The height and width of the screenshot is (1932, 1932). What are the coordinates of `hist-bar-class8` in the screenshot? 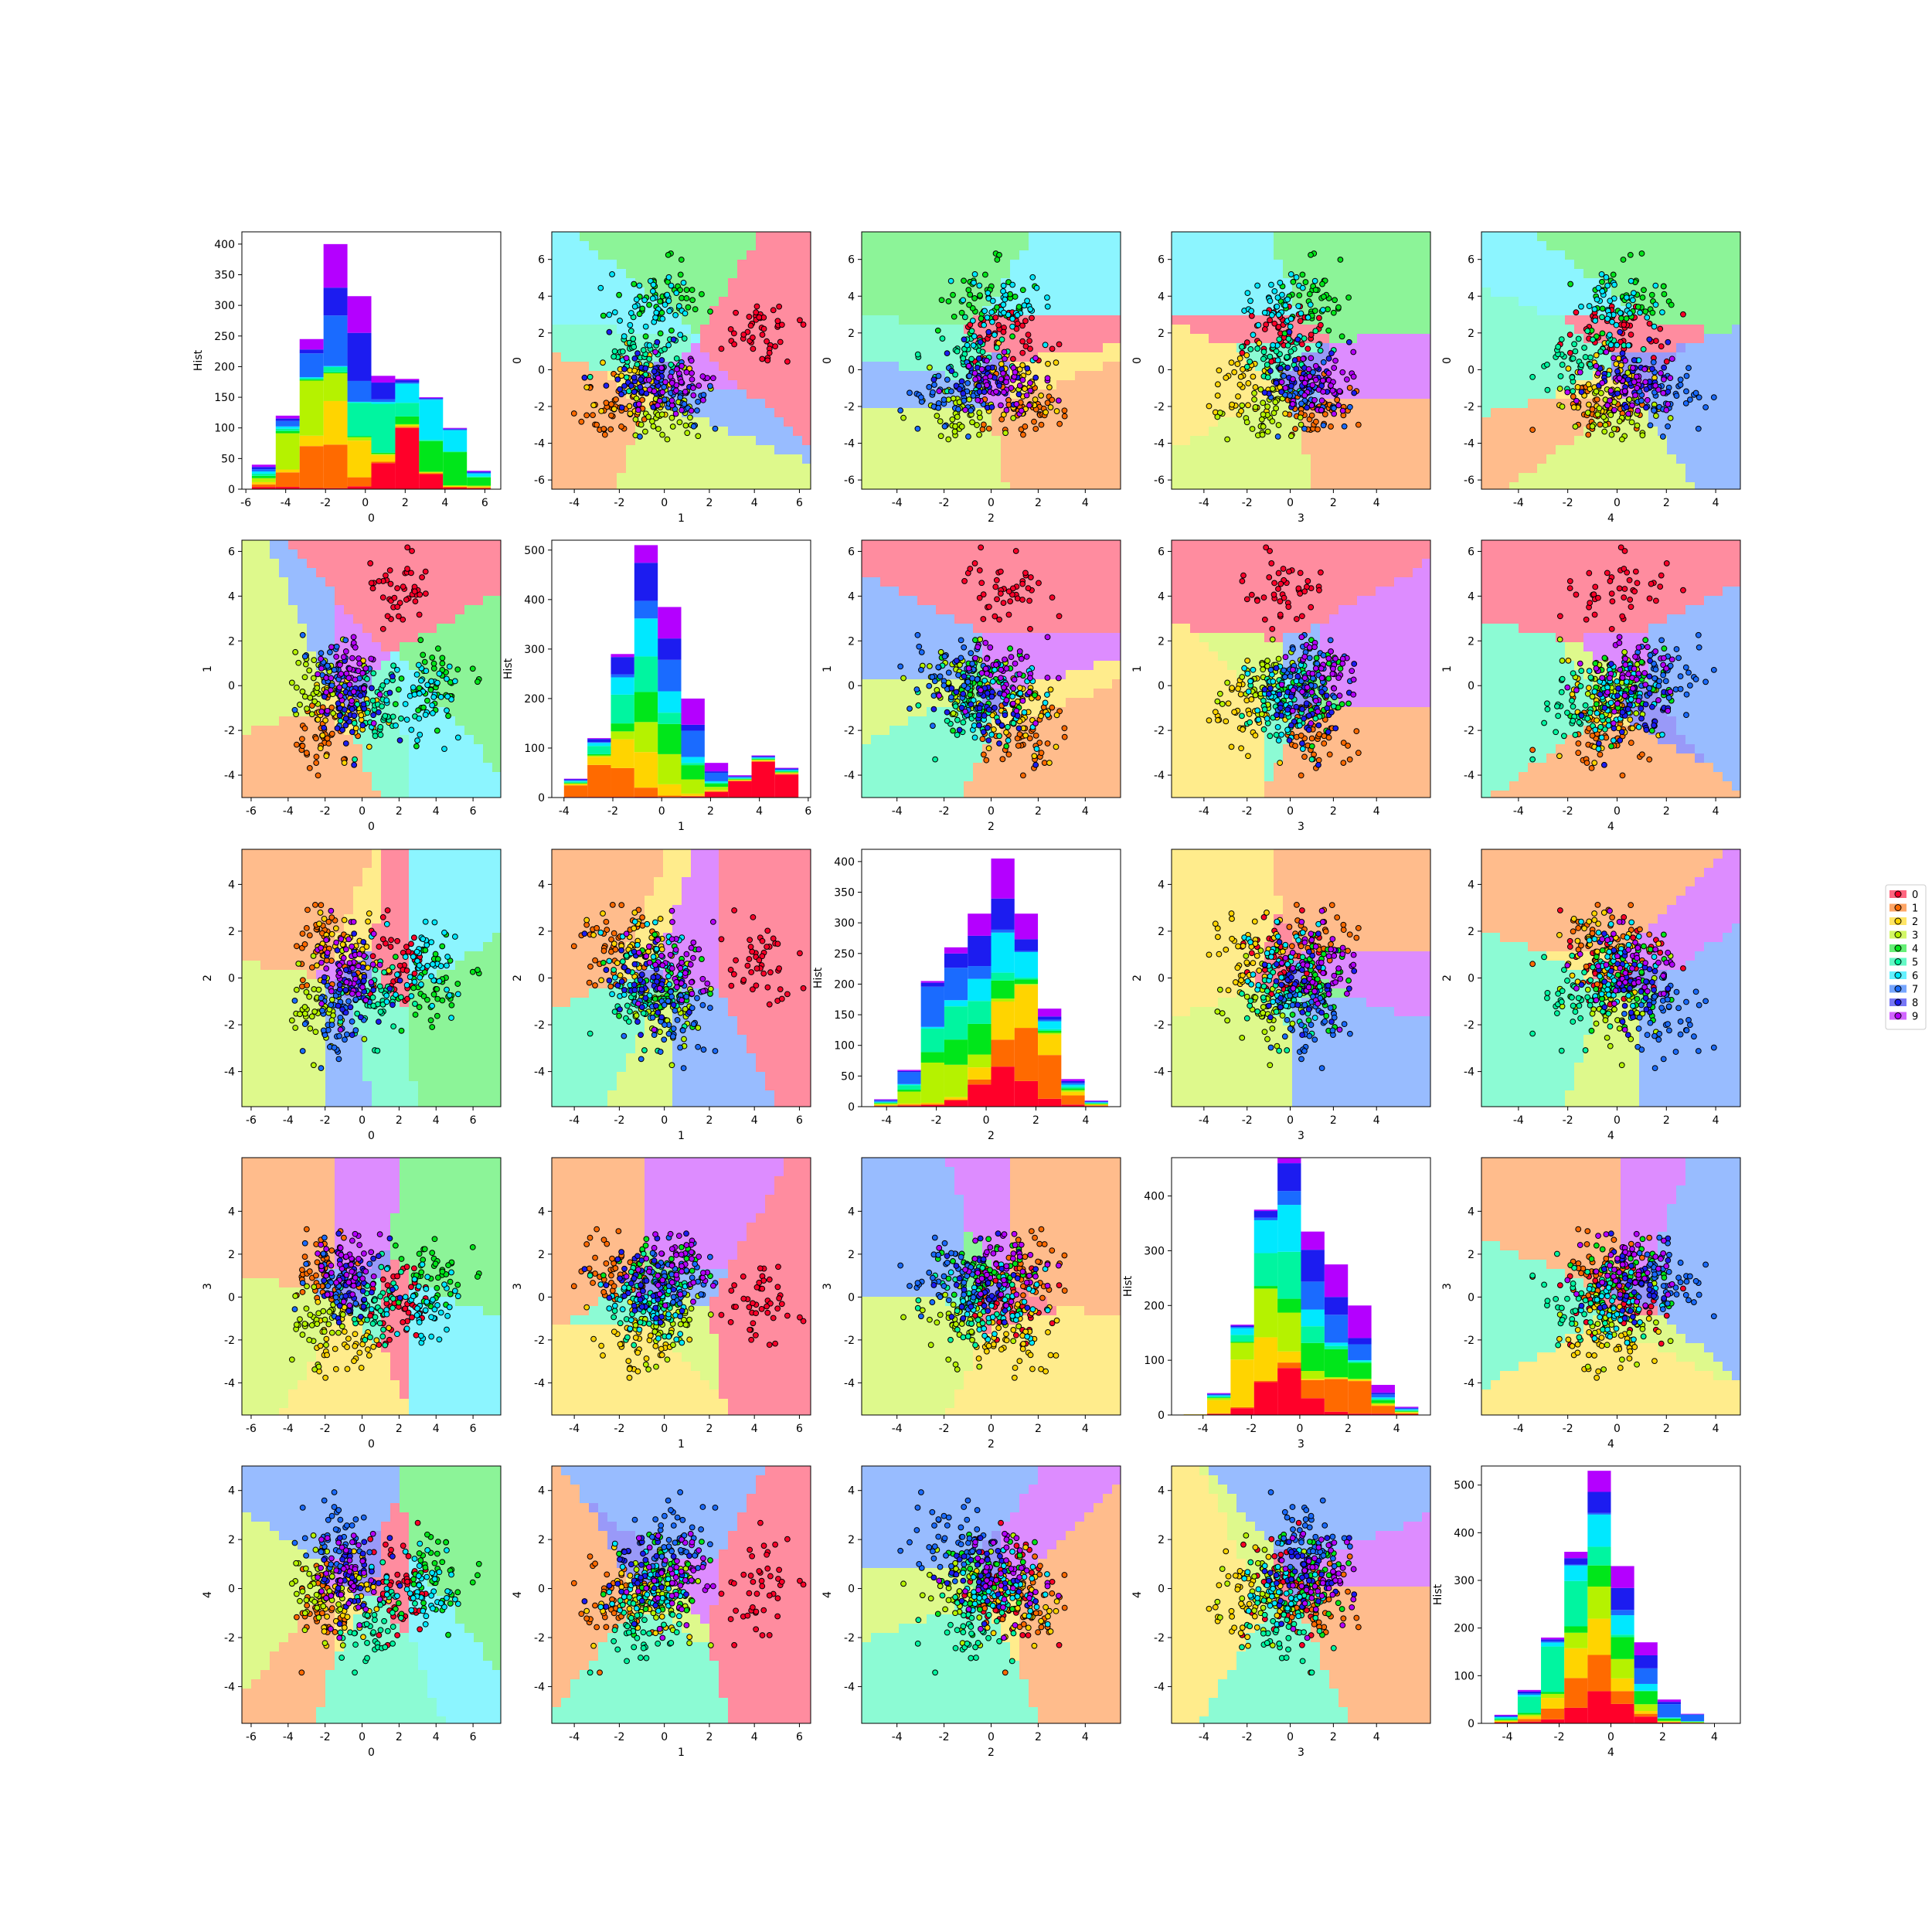 It's located at (312, 351).